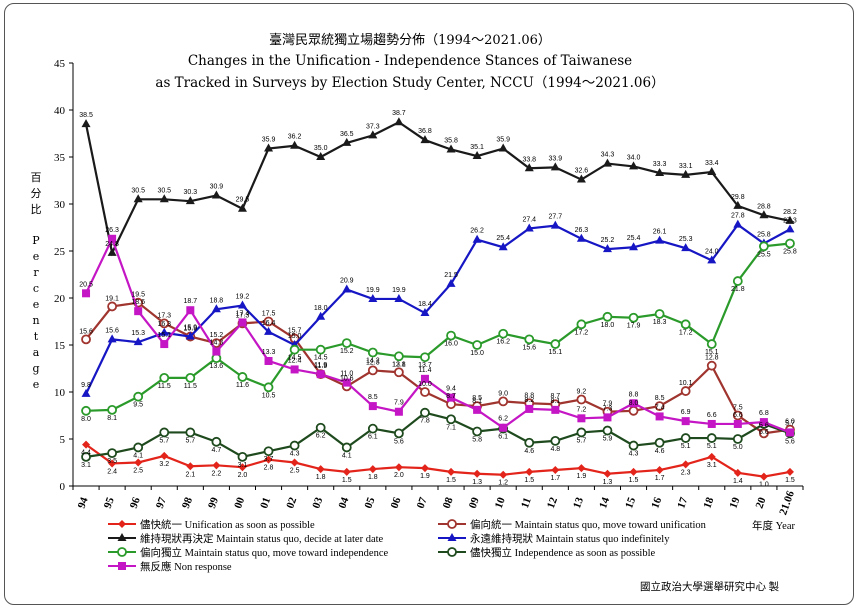 This screenshot has width=860, height=610. What do you see at coordinates (36, 288) in the screenshot?
I see `y-label-en-char: c` at bounding box center [36, 288].